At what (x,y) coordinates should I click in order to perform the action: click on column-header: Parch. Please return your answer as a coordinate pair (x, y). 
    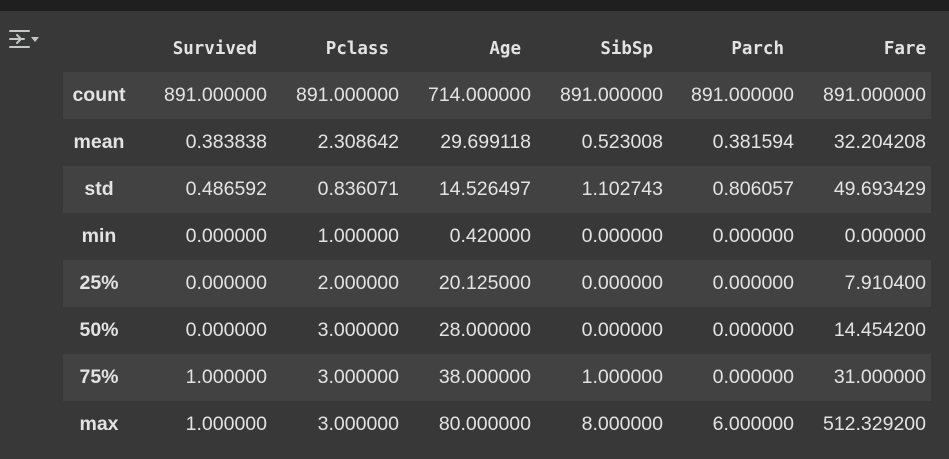
    Looking at the image, I should click on (728, 48).